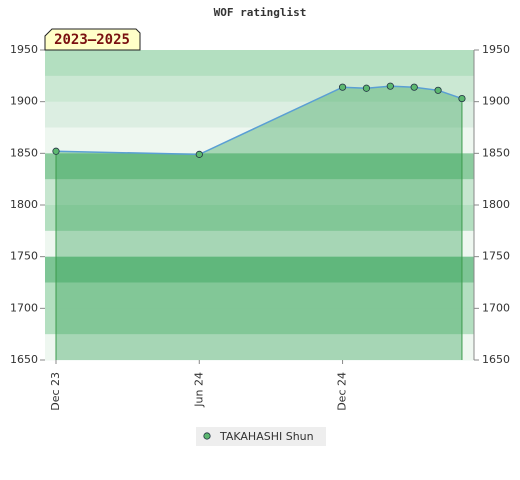  I want to click on line, so click(259, 120).